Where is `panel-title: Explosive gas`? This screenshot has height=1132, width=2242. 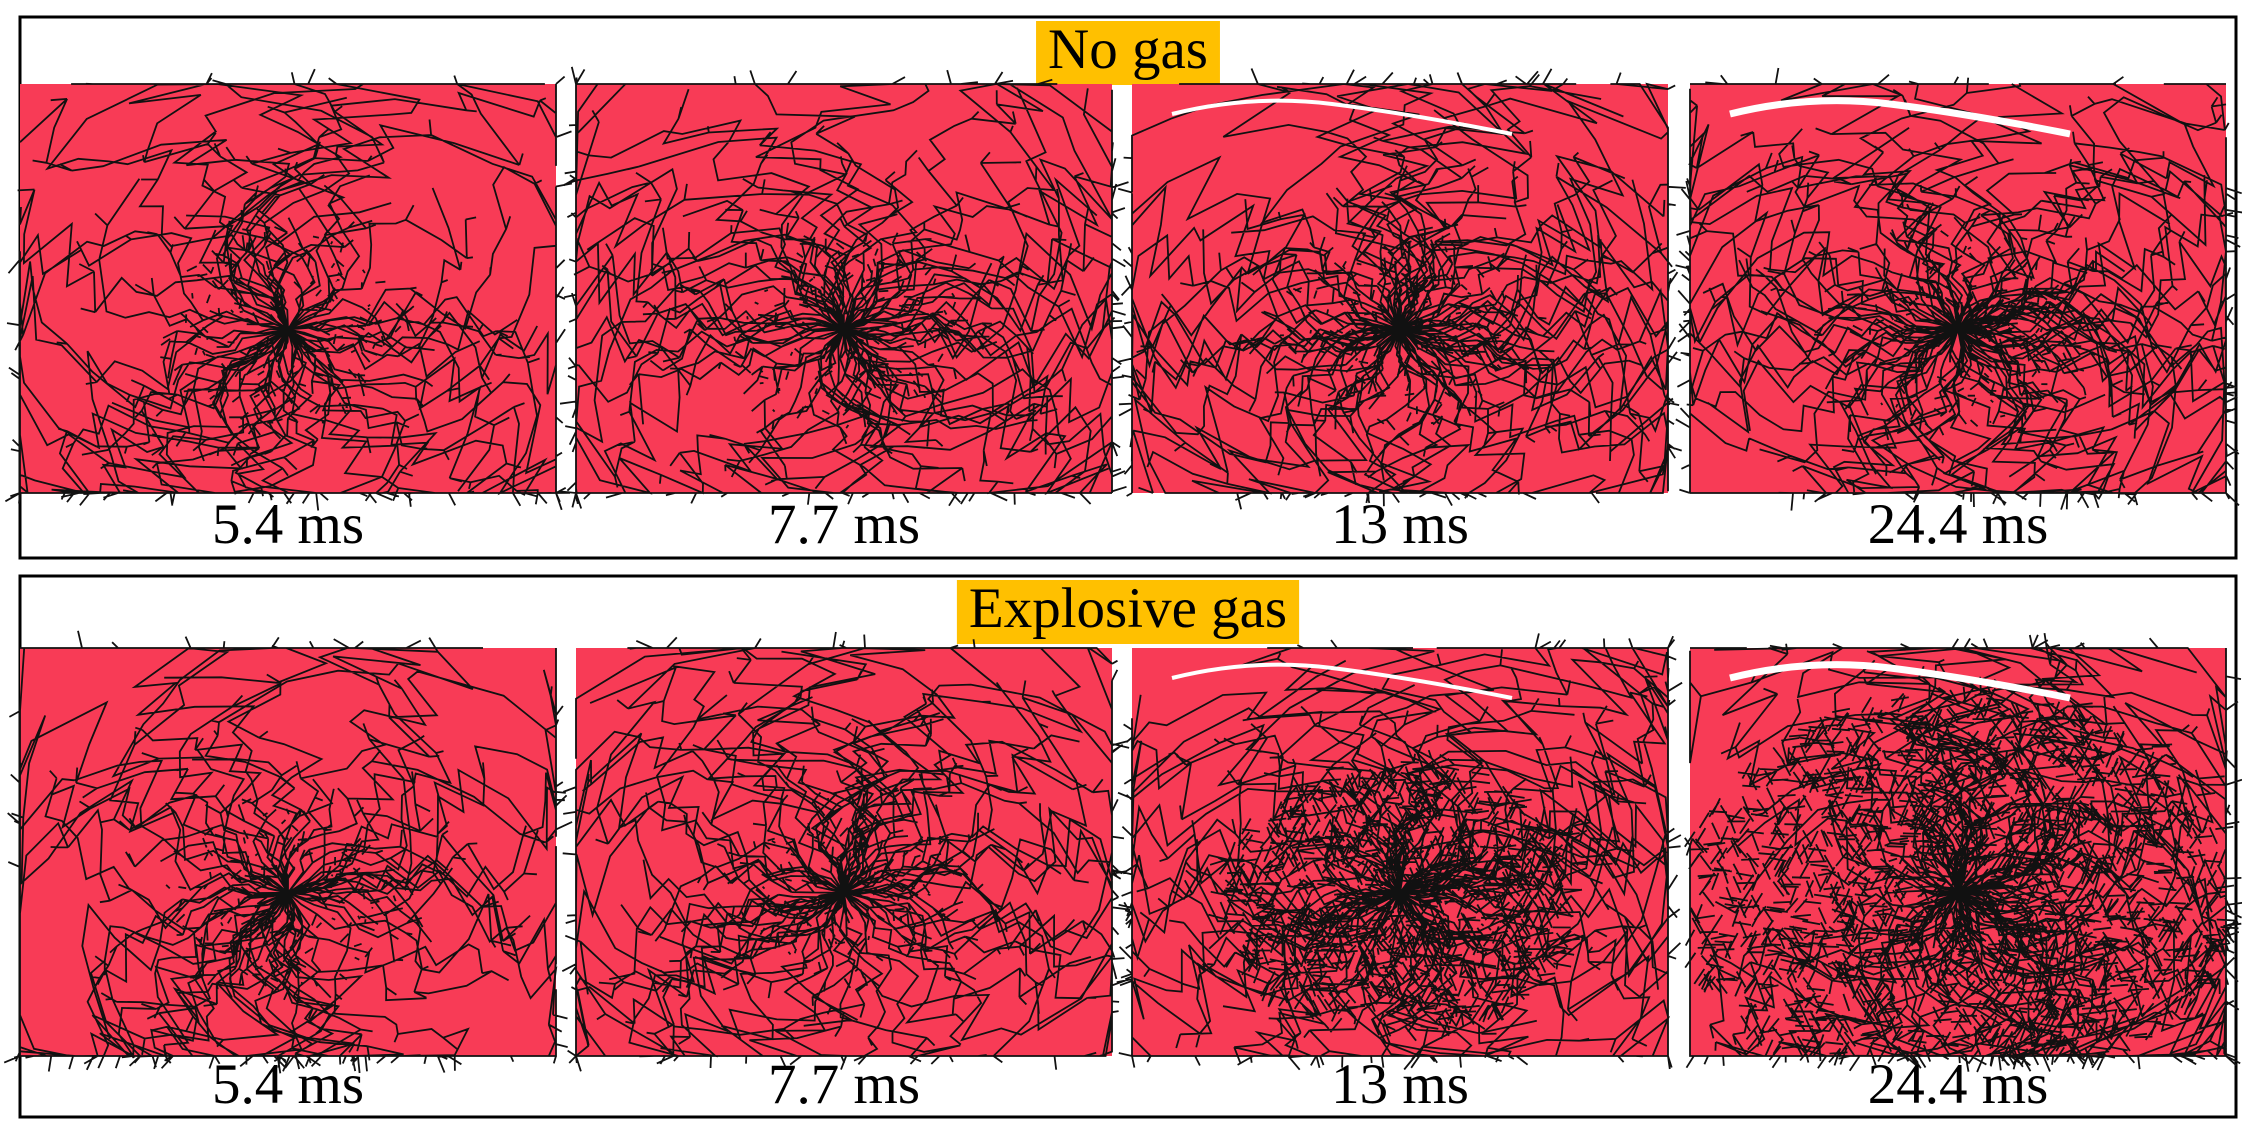 panel-title: Explosive gas is located at coordinates (1128, 608).